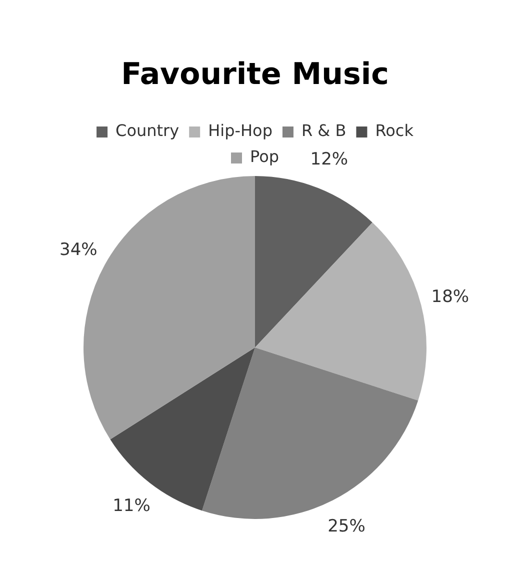  I want to click on legend-label: R & B, so click(323, 130).